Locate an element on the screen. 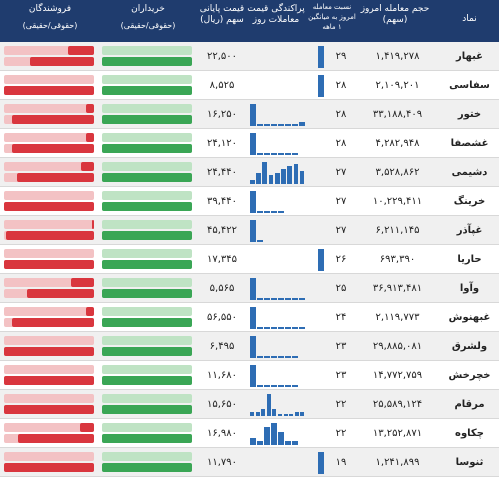 This screenshot has height=478, width=499. symbol: دشیمی is located at coordinates (469, 172).